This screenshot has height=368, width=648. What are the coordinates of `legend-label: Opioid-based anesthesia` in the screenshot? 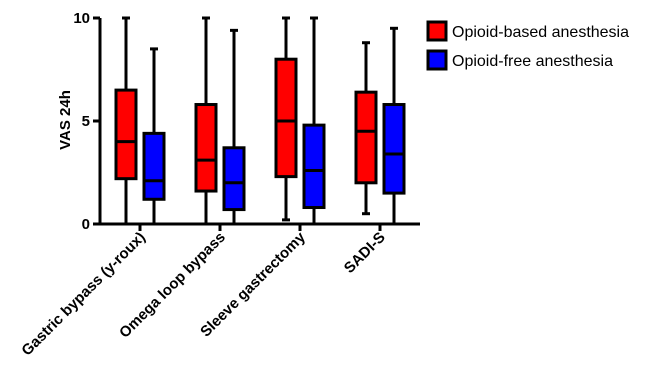 It's located at (540, 32).